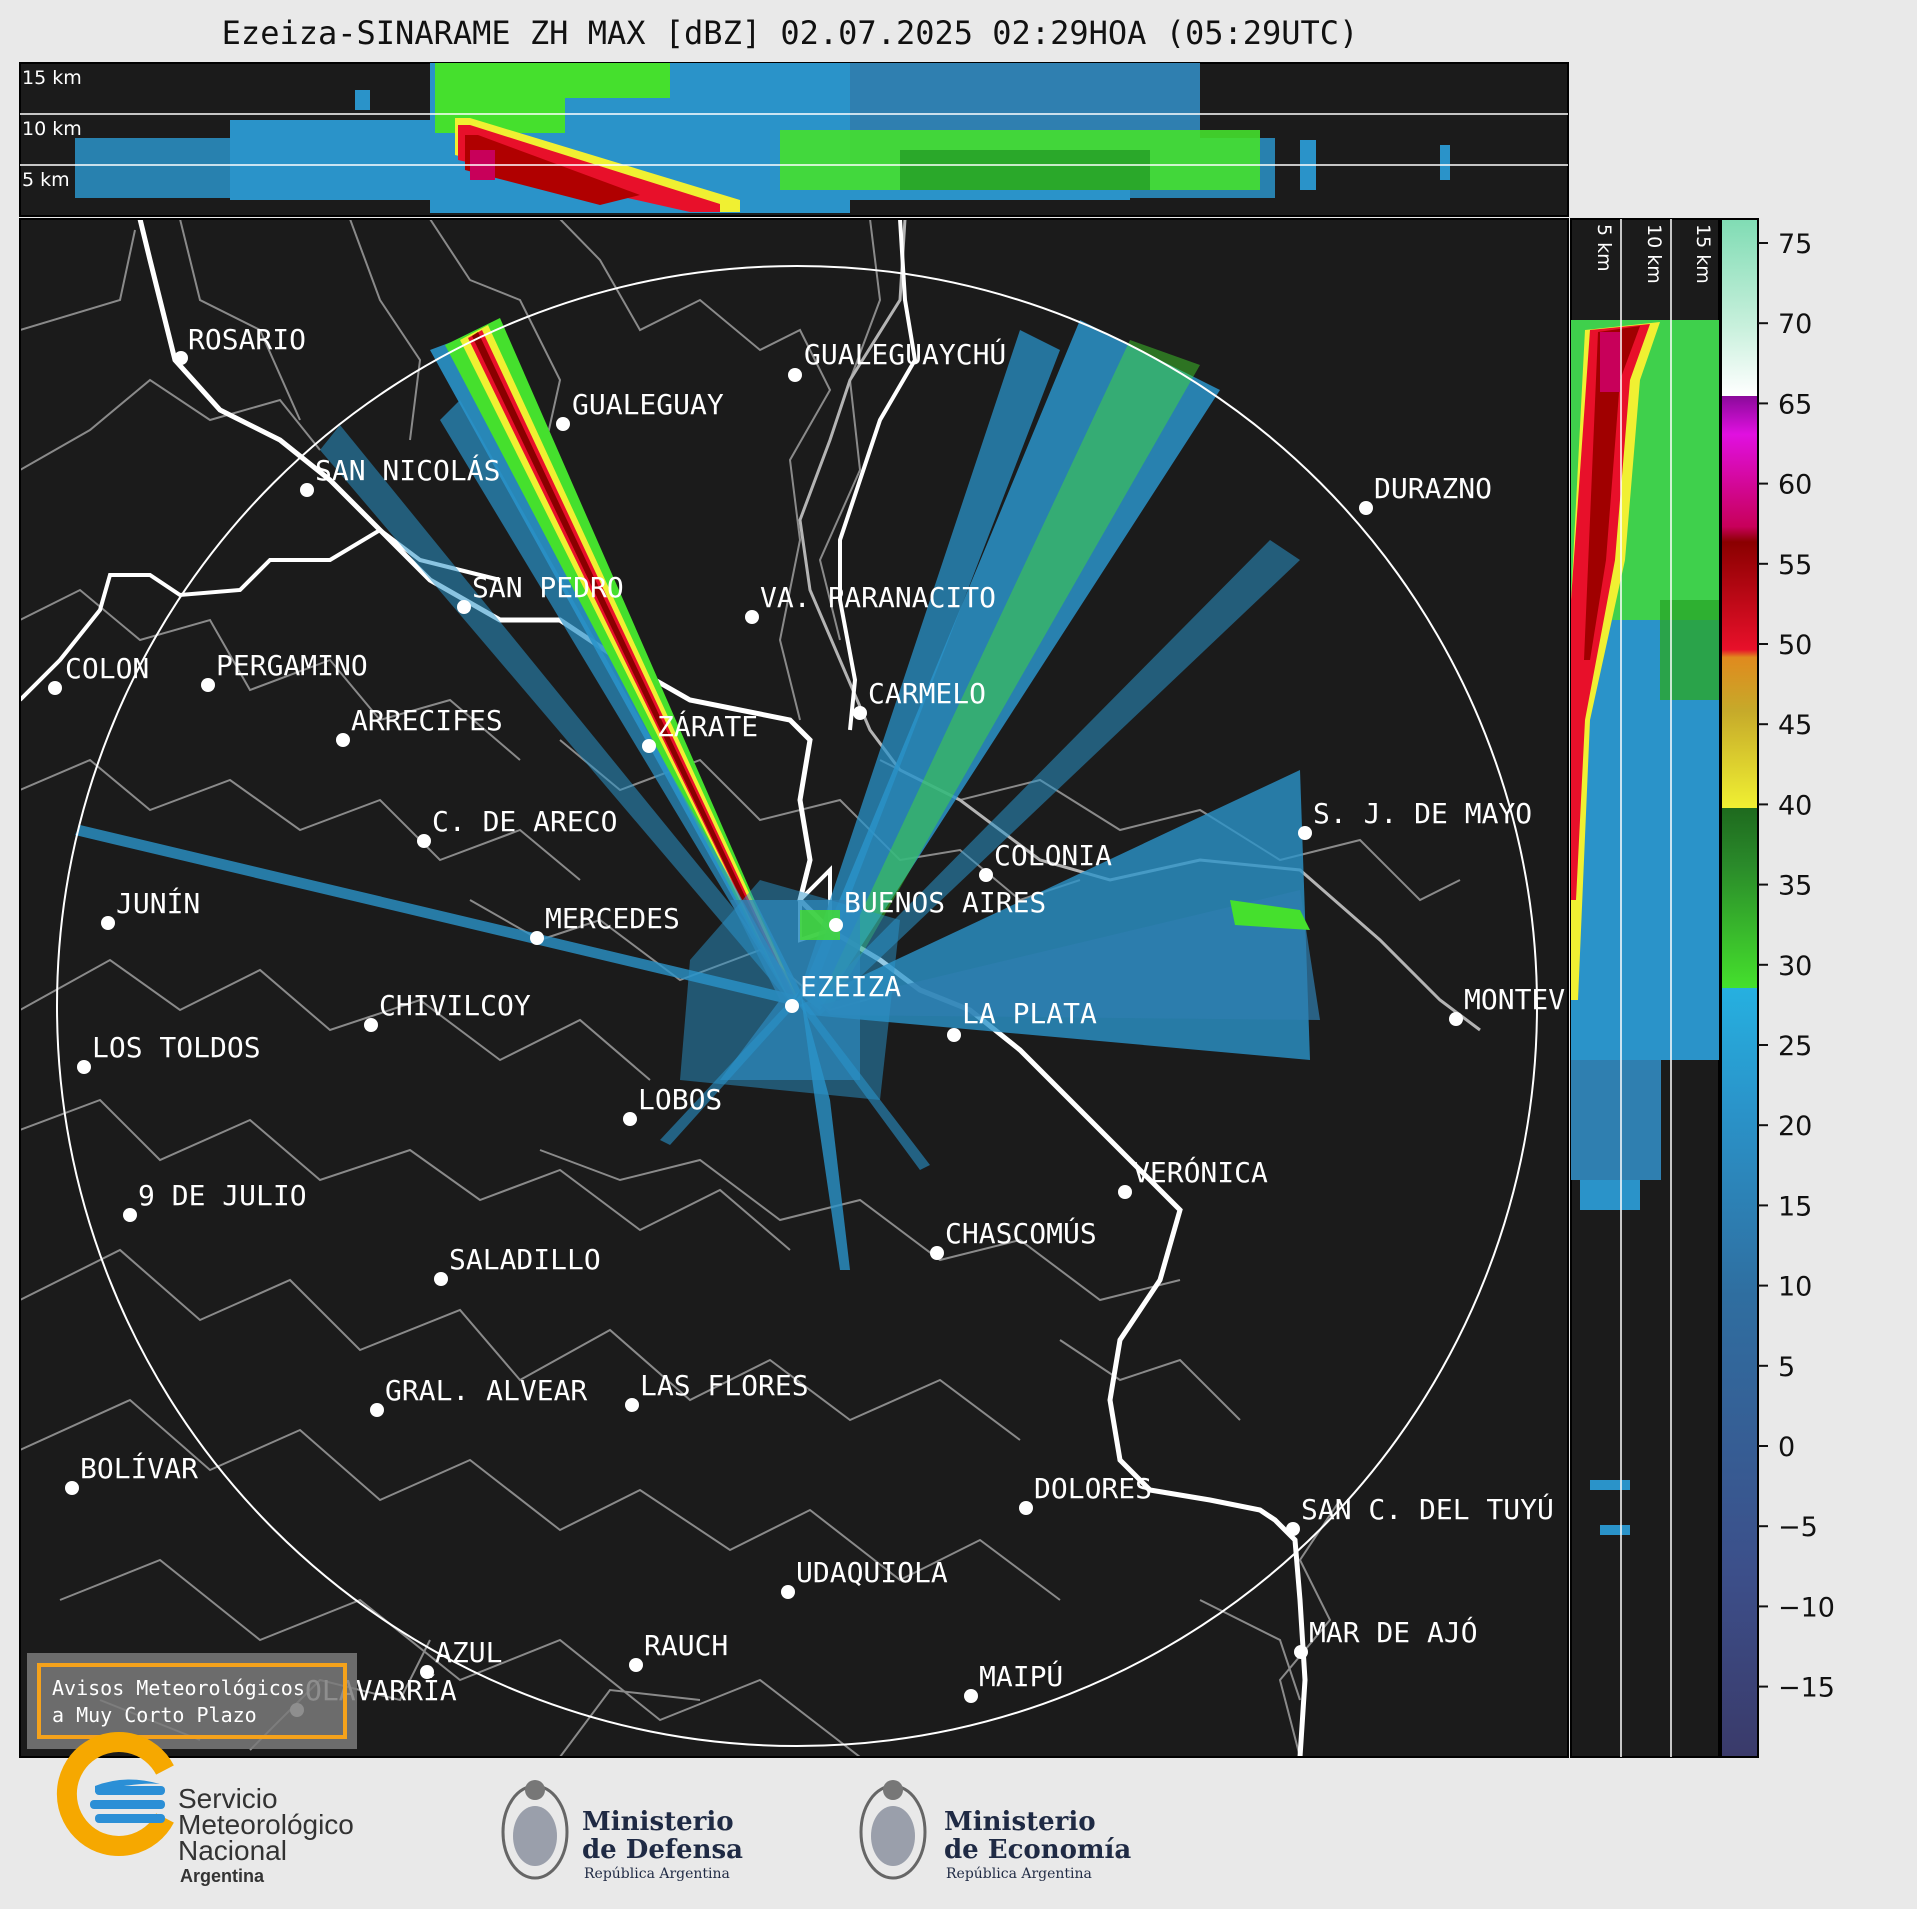  Describe the element at coordinates (1795, 1046) in the screenshot. I see `colorbar-tick-label: 25` at that location.